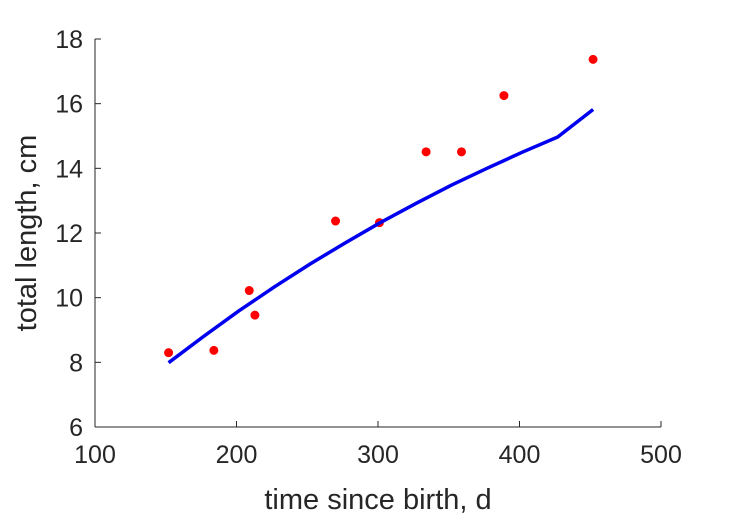 The image size is (729, 521). Describe the element at coordinates (69, 299) in the screenshot. I see `y-tick-label: 10` at that location.